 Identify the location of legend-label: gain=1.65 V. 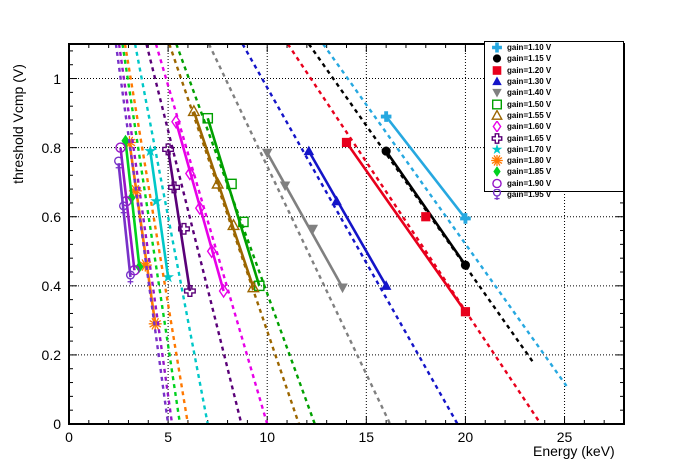
(529, 138).